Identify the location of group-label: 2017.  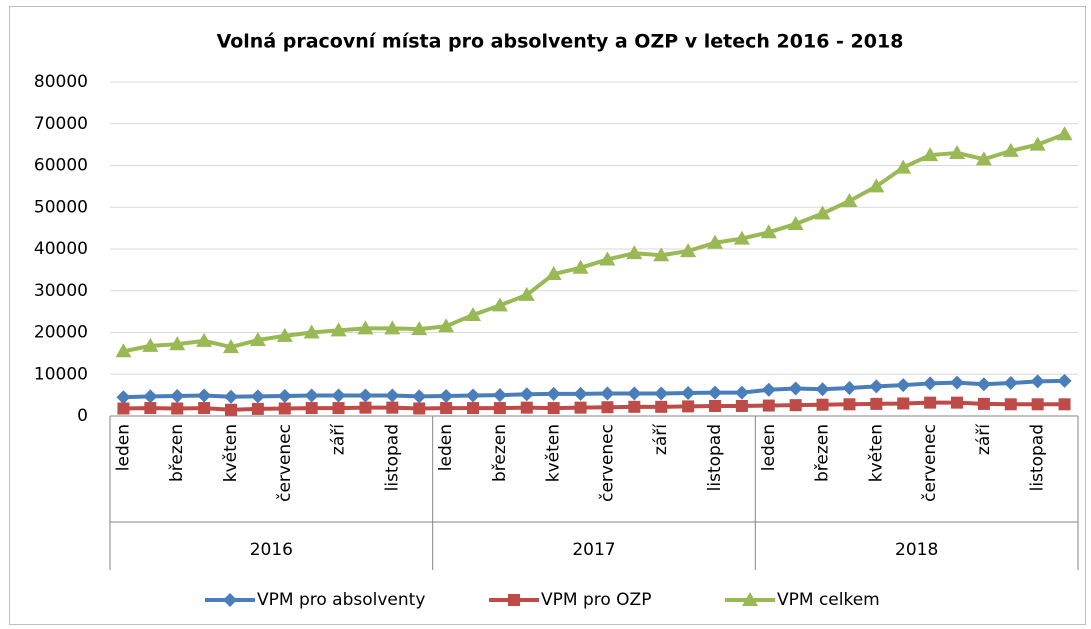
(593, 550).